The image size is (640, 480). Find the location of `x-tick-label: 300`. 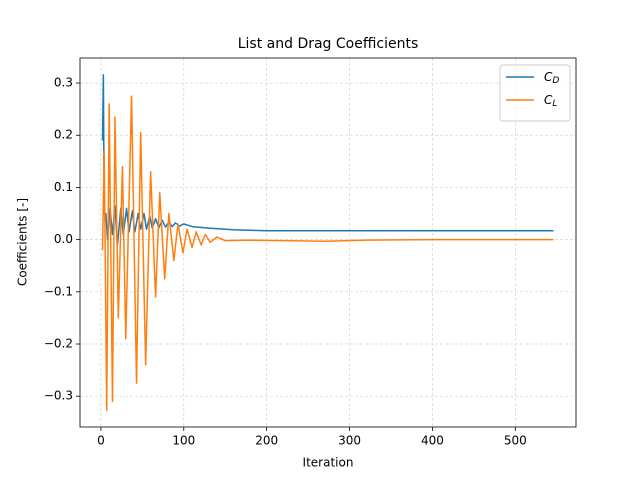

x-tick-label: 300 is located at coordinates (349, 441).